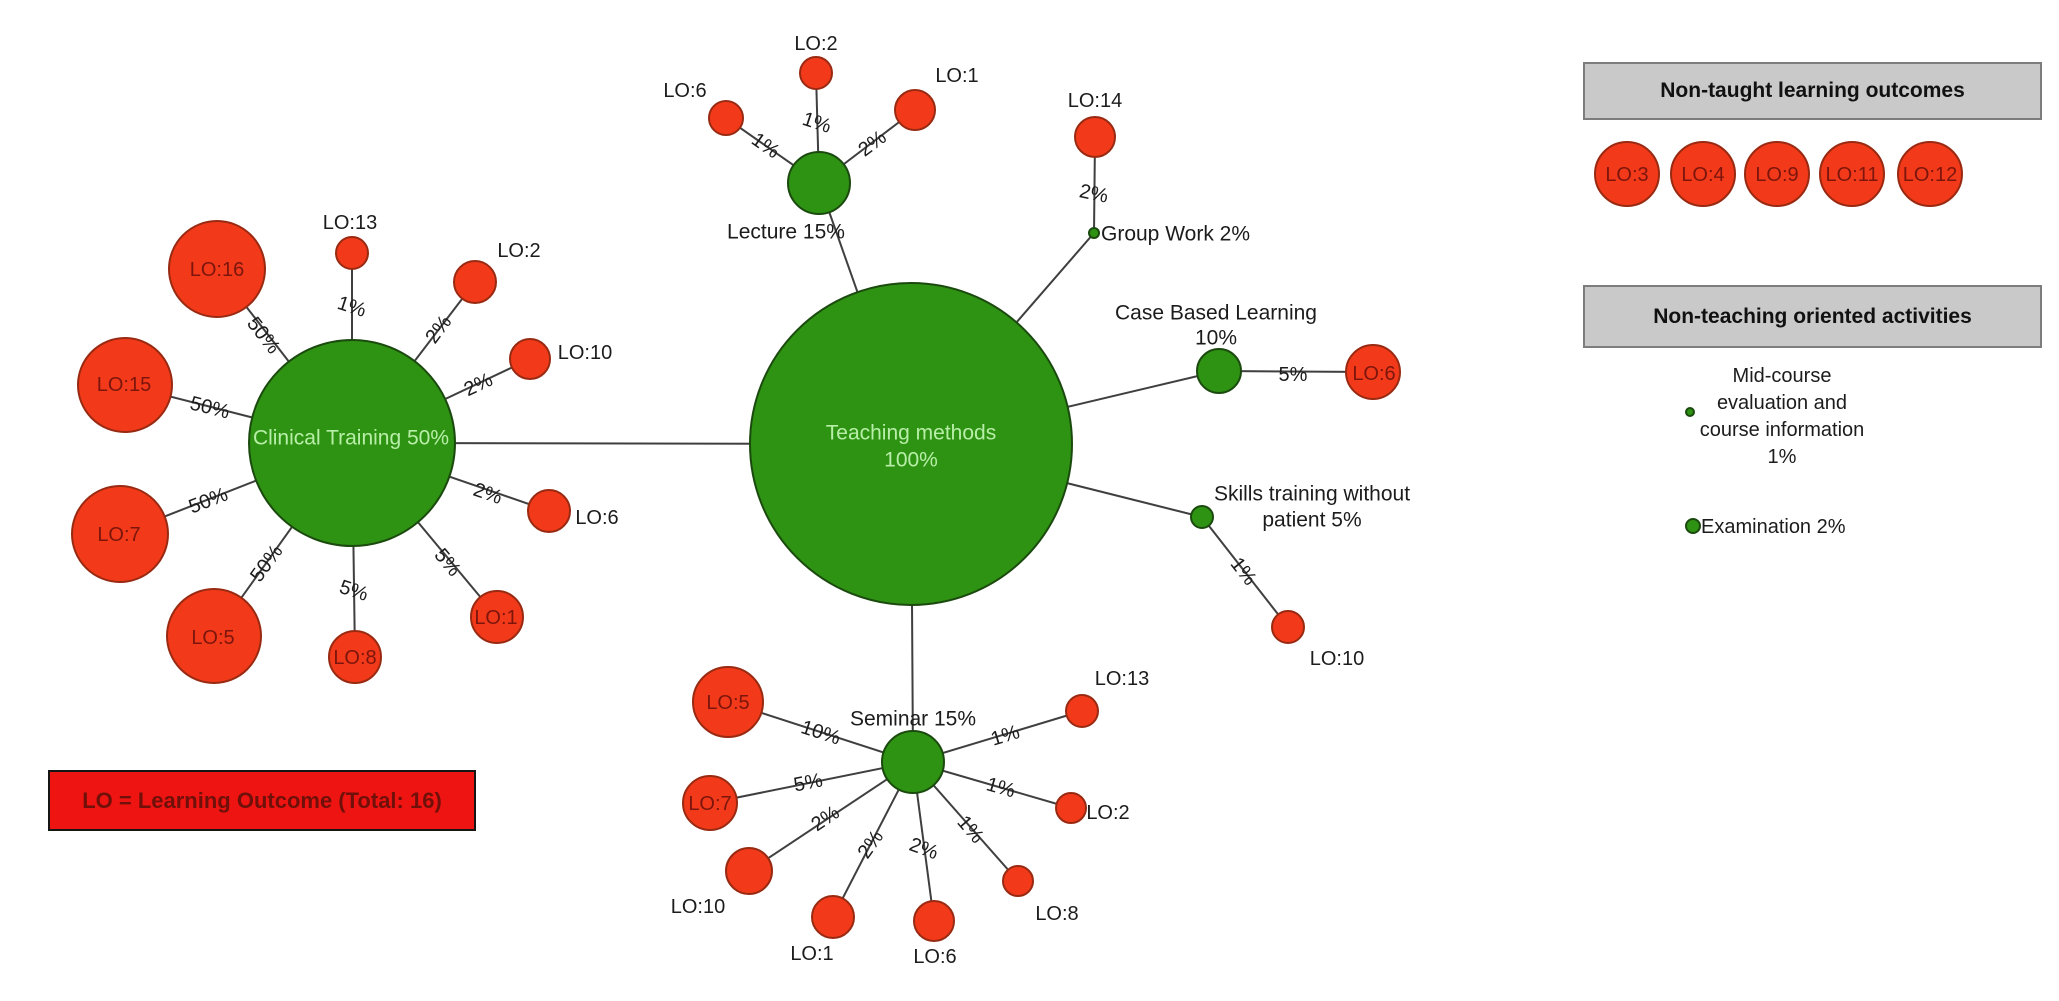 This screenshot has width=2059, height=1001. What do you see at coordinates (1093, 194) in the screenshot?
I see `edge-percent-label-group-work-lo14: 2%` at bounding box center [1093, 194].